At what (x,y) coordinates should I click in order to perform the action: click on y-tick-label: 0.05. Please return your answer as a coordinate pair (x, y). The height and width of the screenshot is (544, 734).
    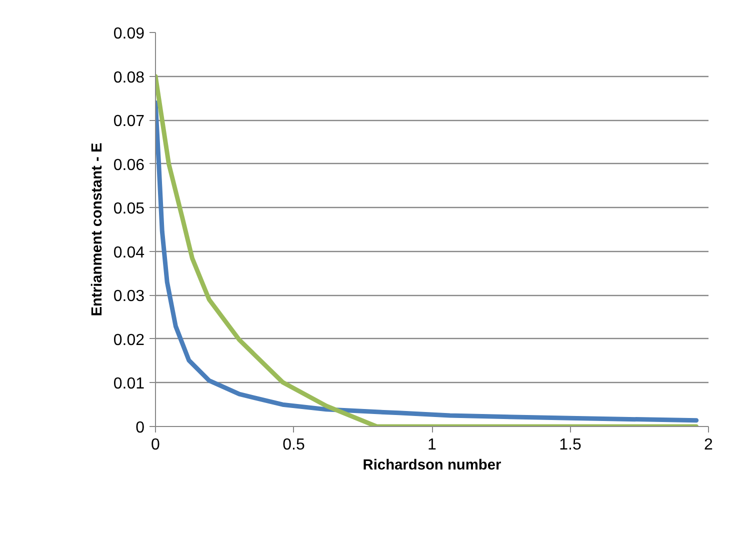
    Looking at the image, I should click on (129, 209).